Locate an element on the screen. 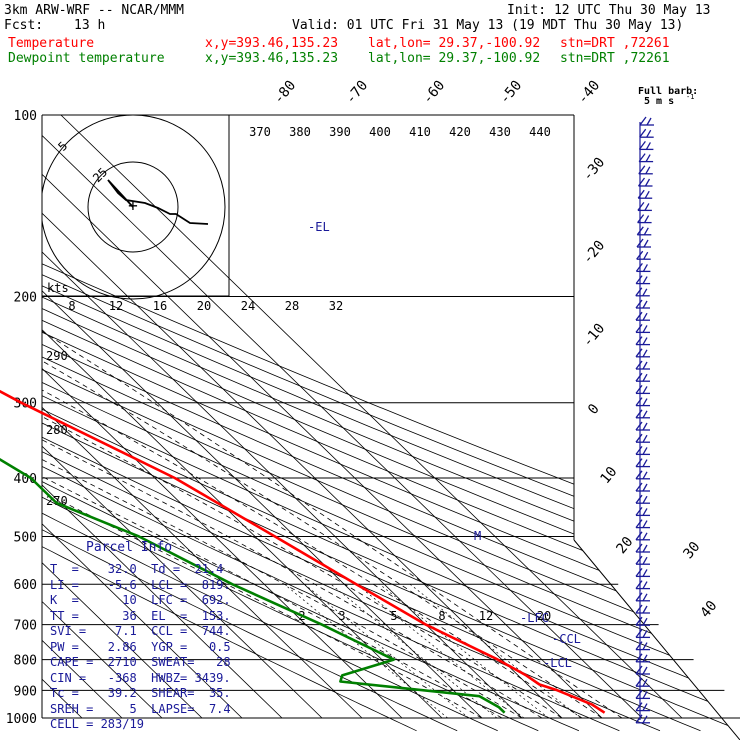 This screenshot has width=740, height=740. barb-unit-exp: -1 is located at coordinates (690, 97).